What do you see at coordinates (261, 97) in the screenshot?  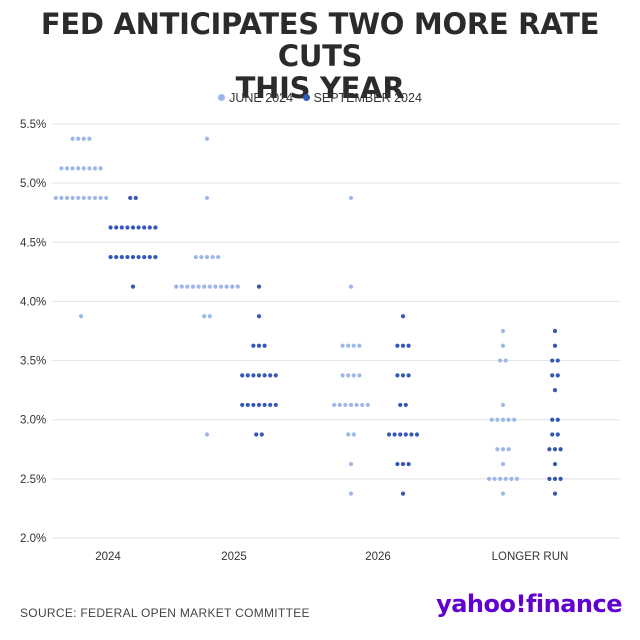 I see `legend-label-june: JUNE 2024` at bounding box center [261, 97].